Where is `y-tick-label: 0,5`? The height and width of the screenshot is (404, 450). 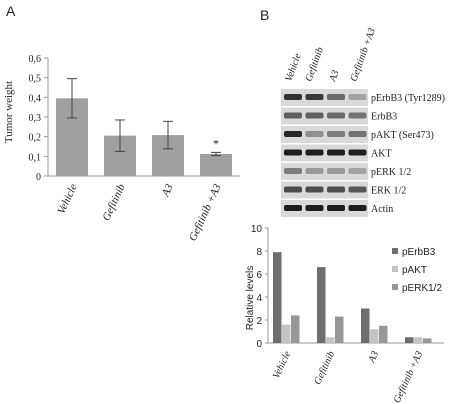
y-tick-label: 0,5 is located at coordinates (35, 79).